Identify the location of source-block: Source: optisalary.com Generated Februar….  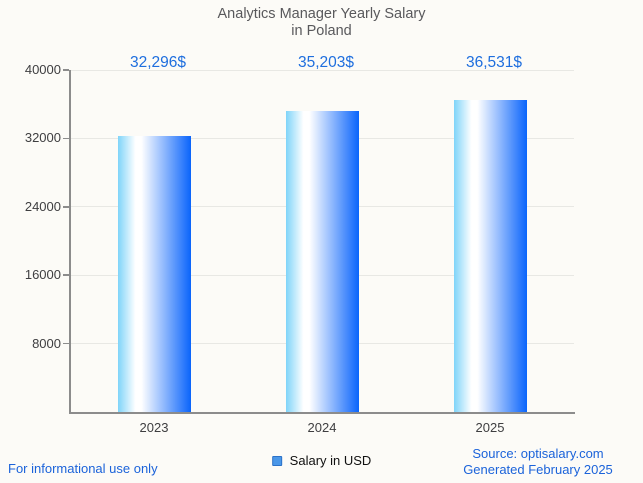
(538, 461).